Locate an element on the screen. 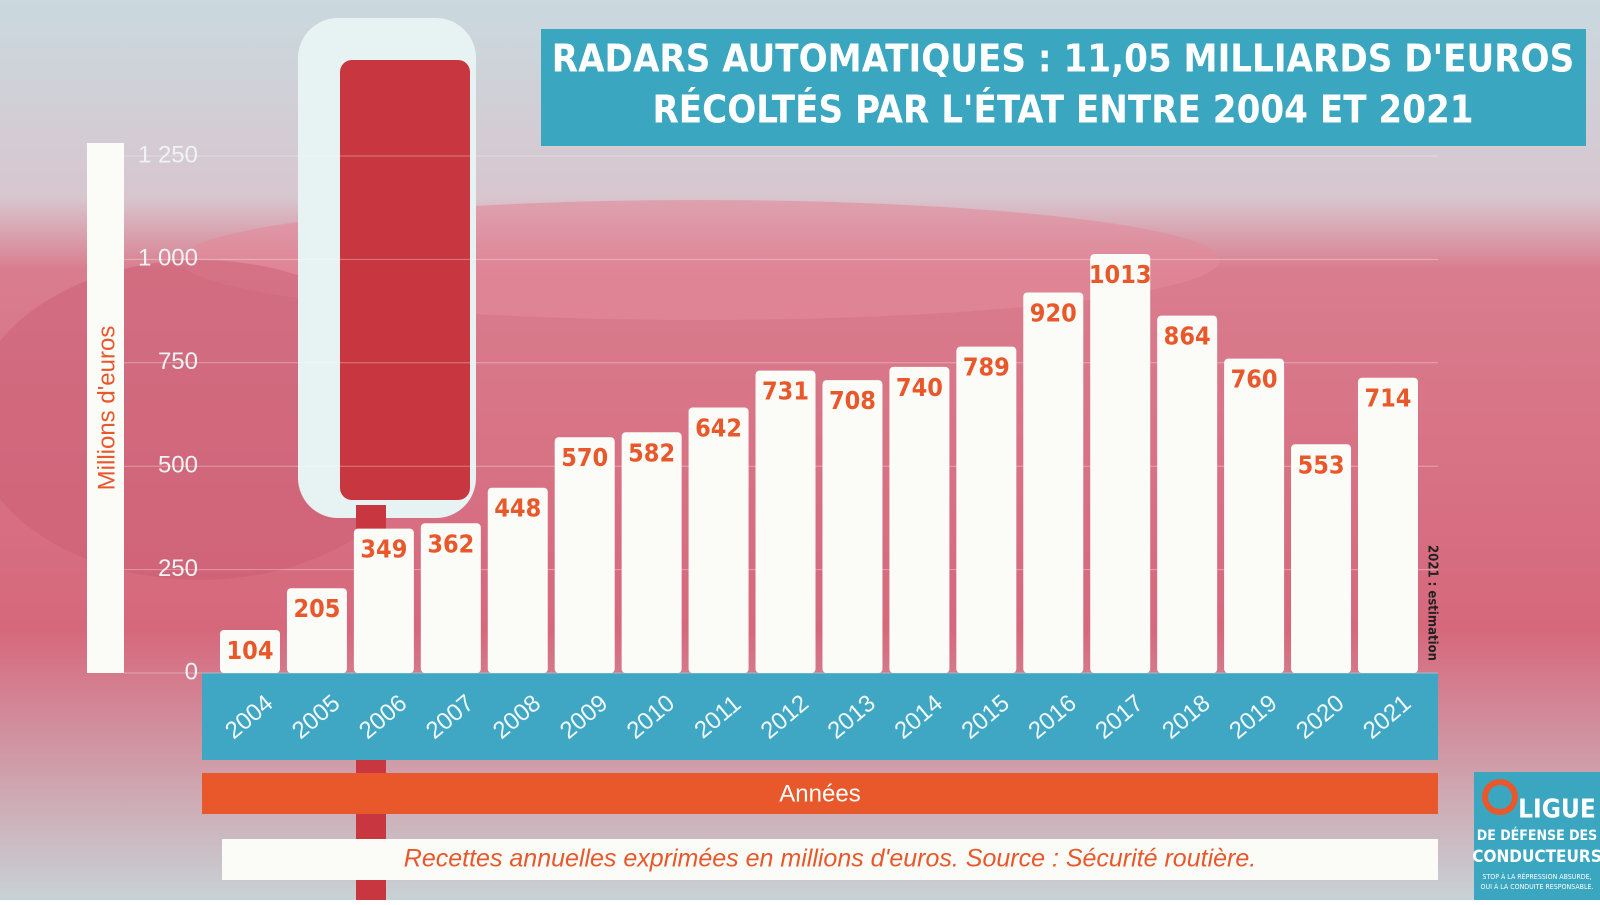 The image size is (1600, 905). y-tick-label: 1 000 is located at coordinates (168, 258).